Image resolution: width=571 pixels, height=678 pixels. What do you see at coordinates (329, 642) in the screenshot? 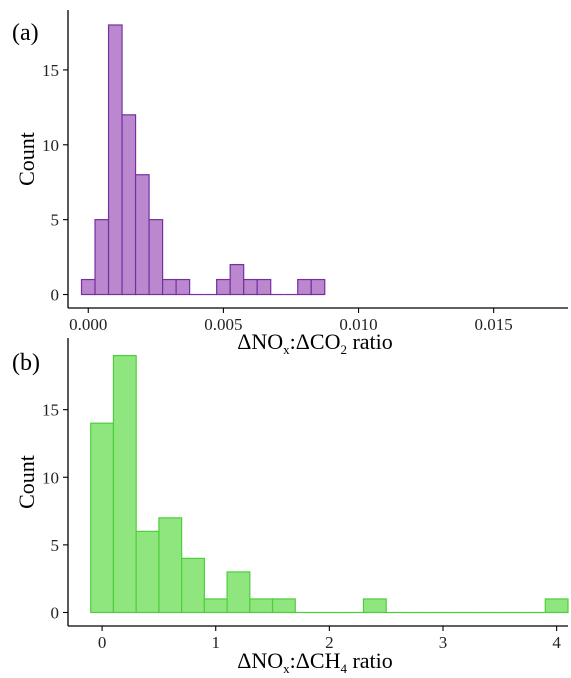
I see `x-tick-label: 2` at bounding box center [329, 642].